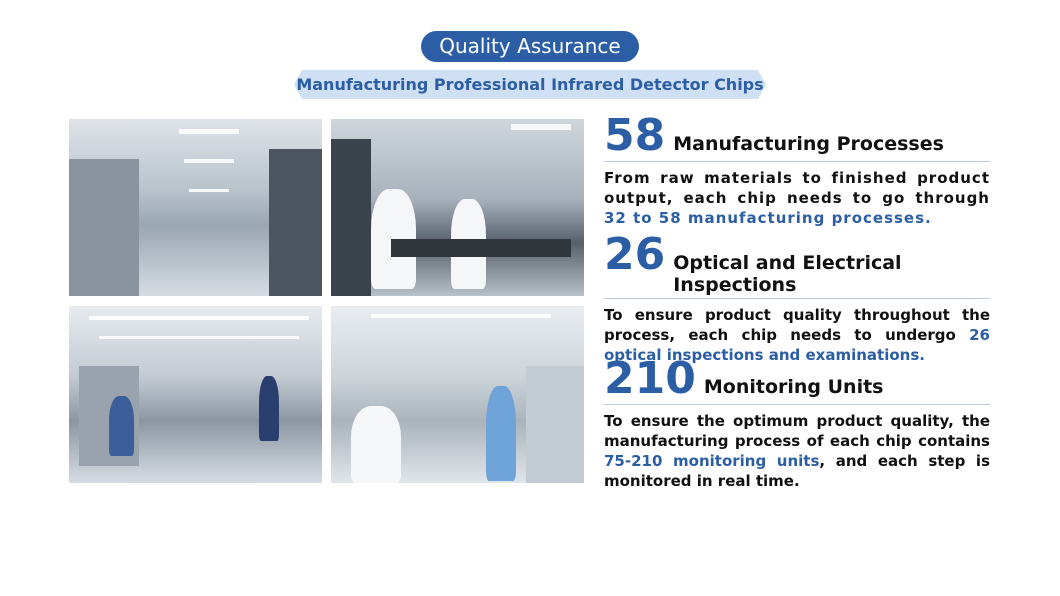  I want to click on cleanroom-workstations-photo, so click(457, 207).